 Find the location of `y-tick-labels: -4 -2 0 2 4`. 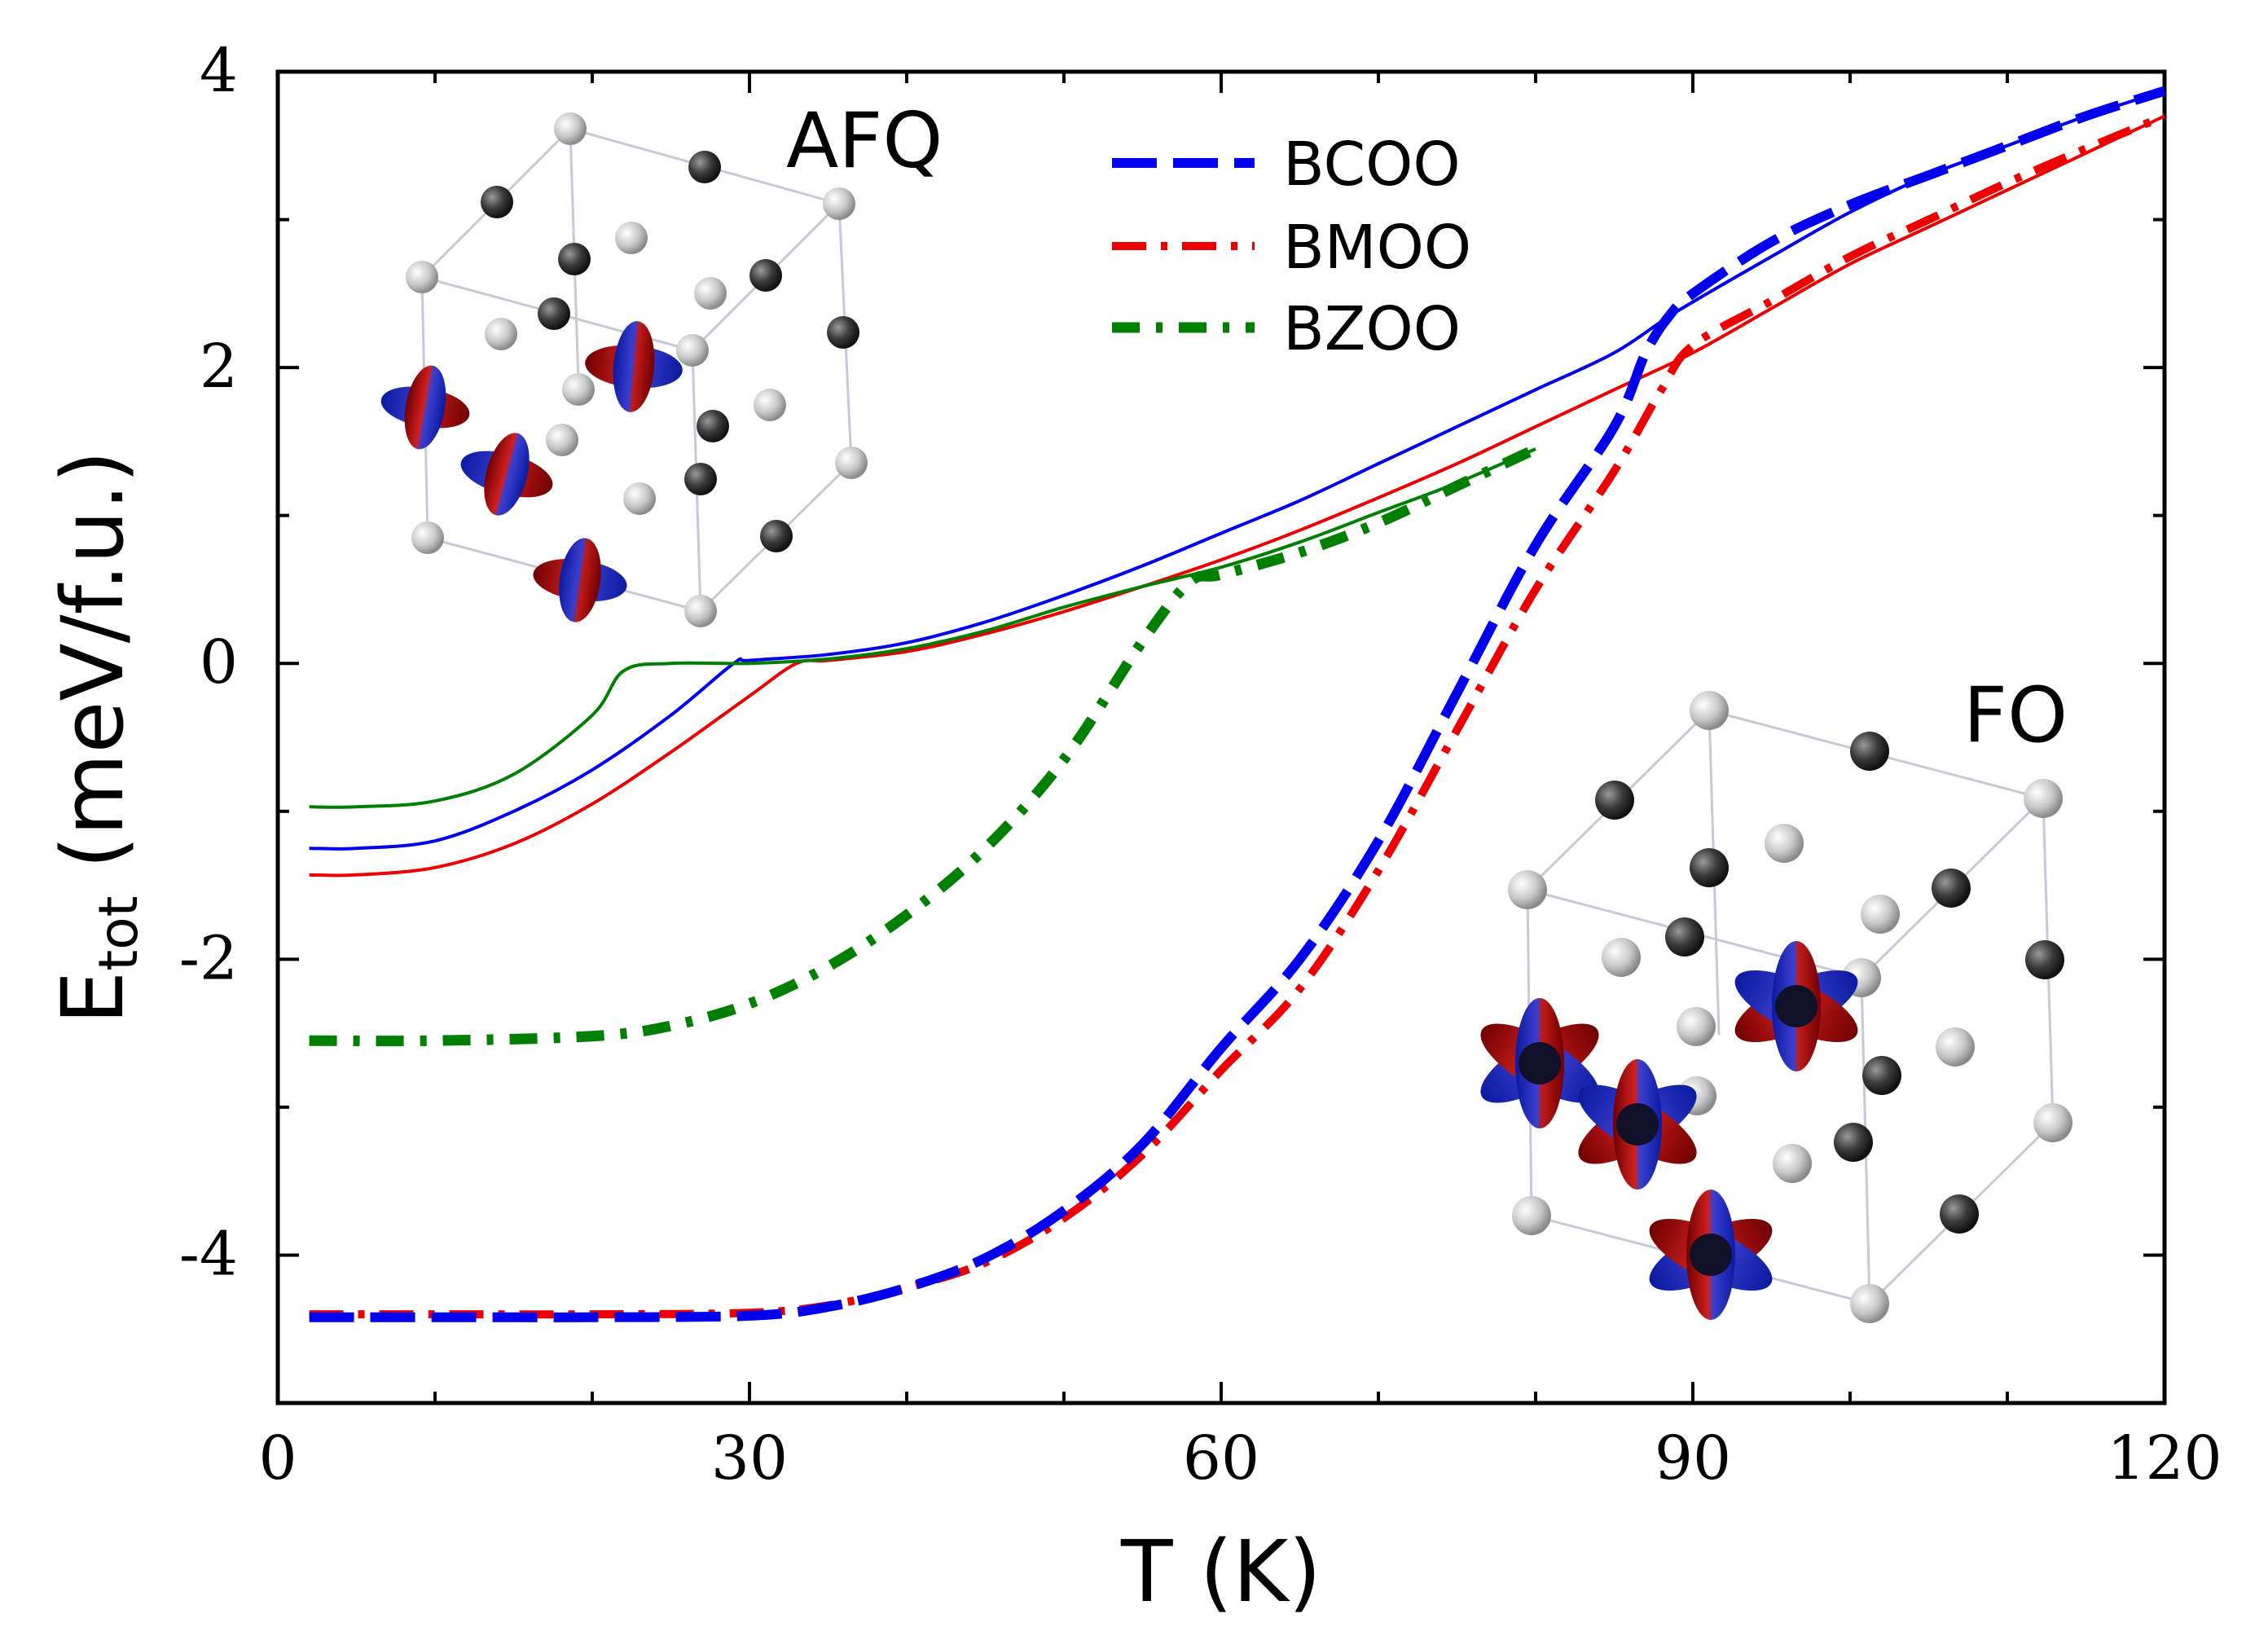

y-tick-labels: -4 -2 0 2 4 is located at coordinates (208, 663).